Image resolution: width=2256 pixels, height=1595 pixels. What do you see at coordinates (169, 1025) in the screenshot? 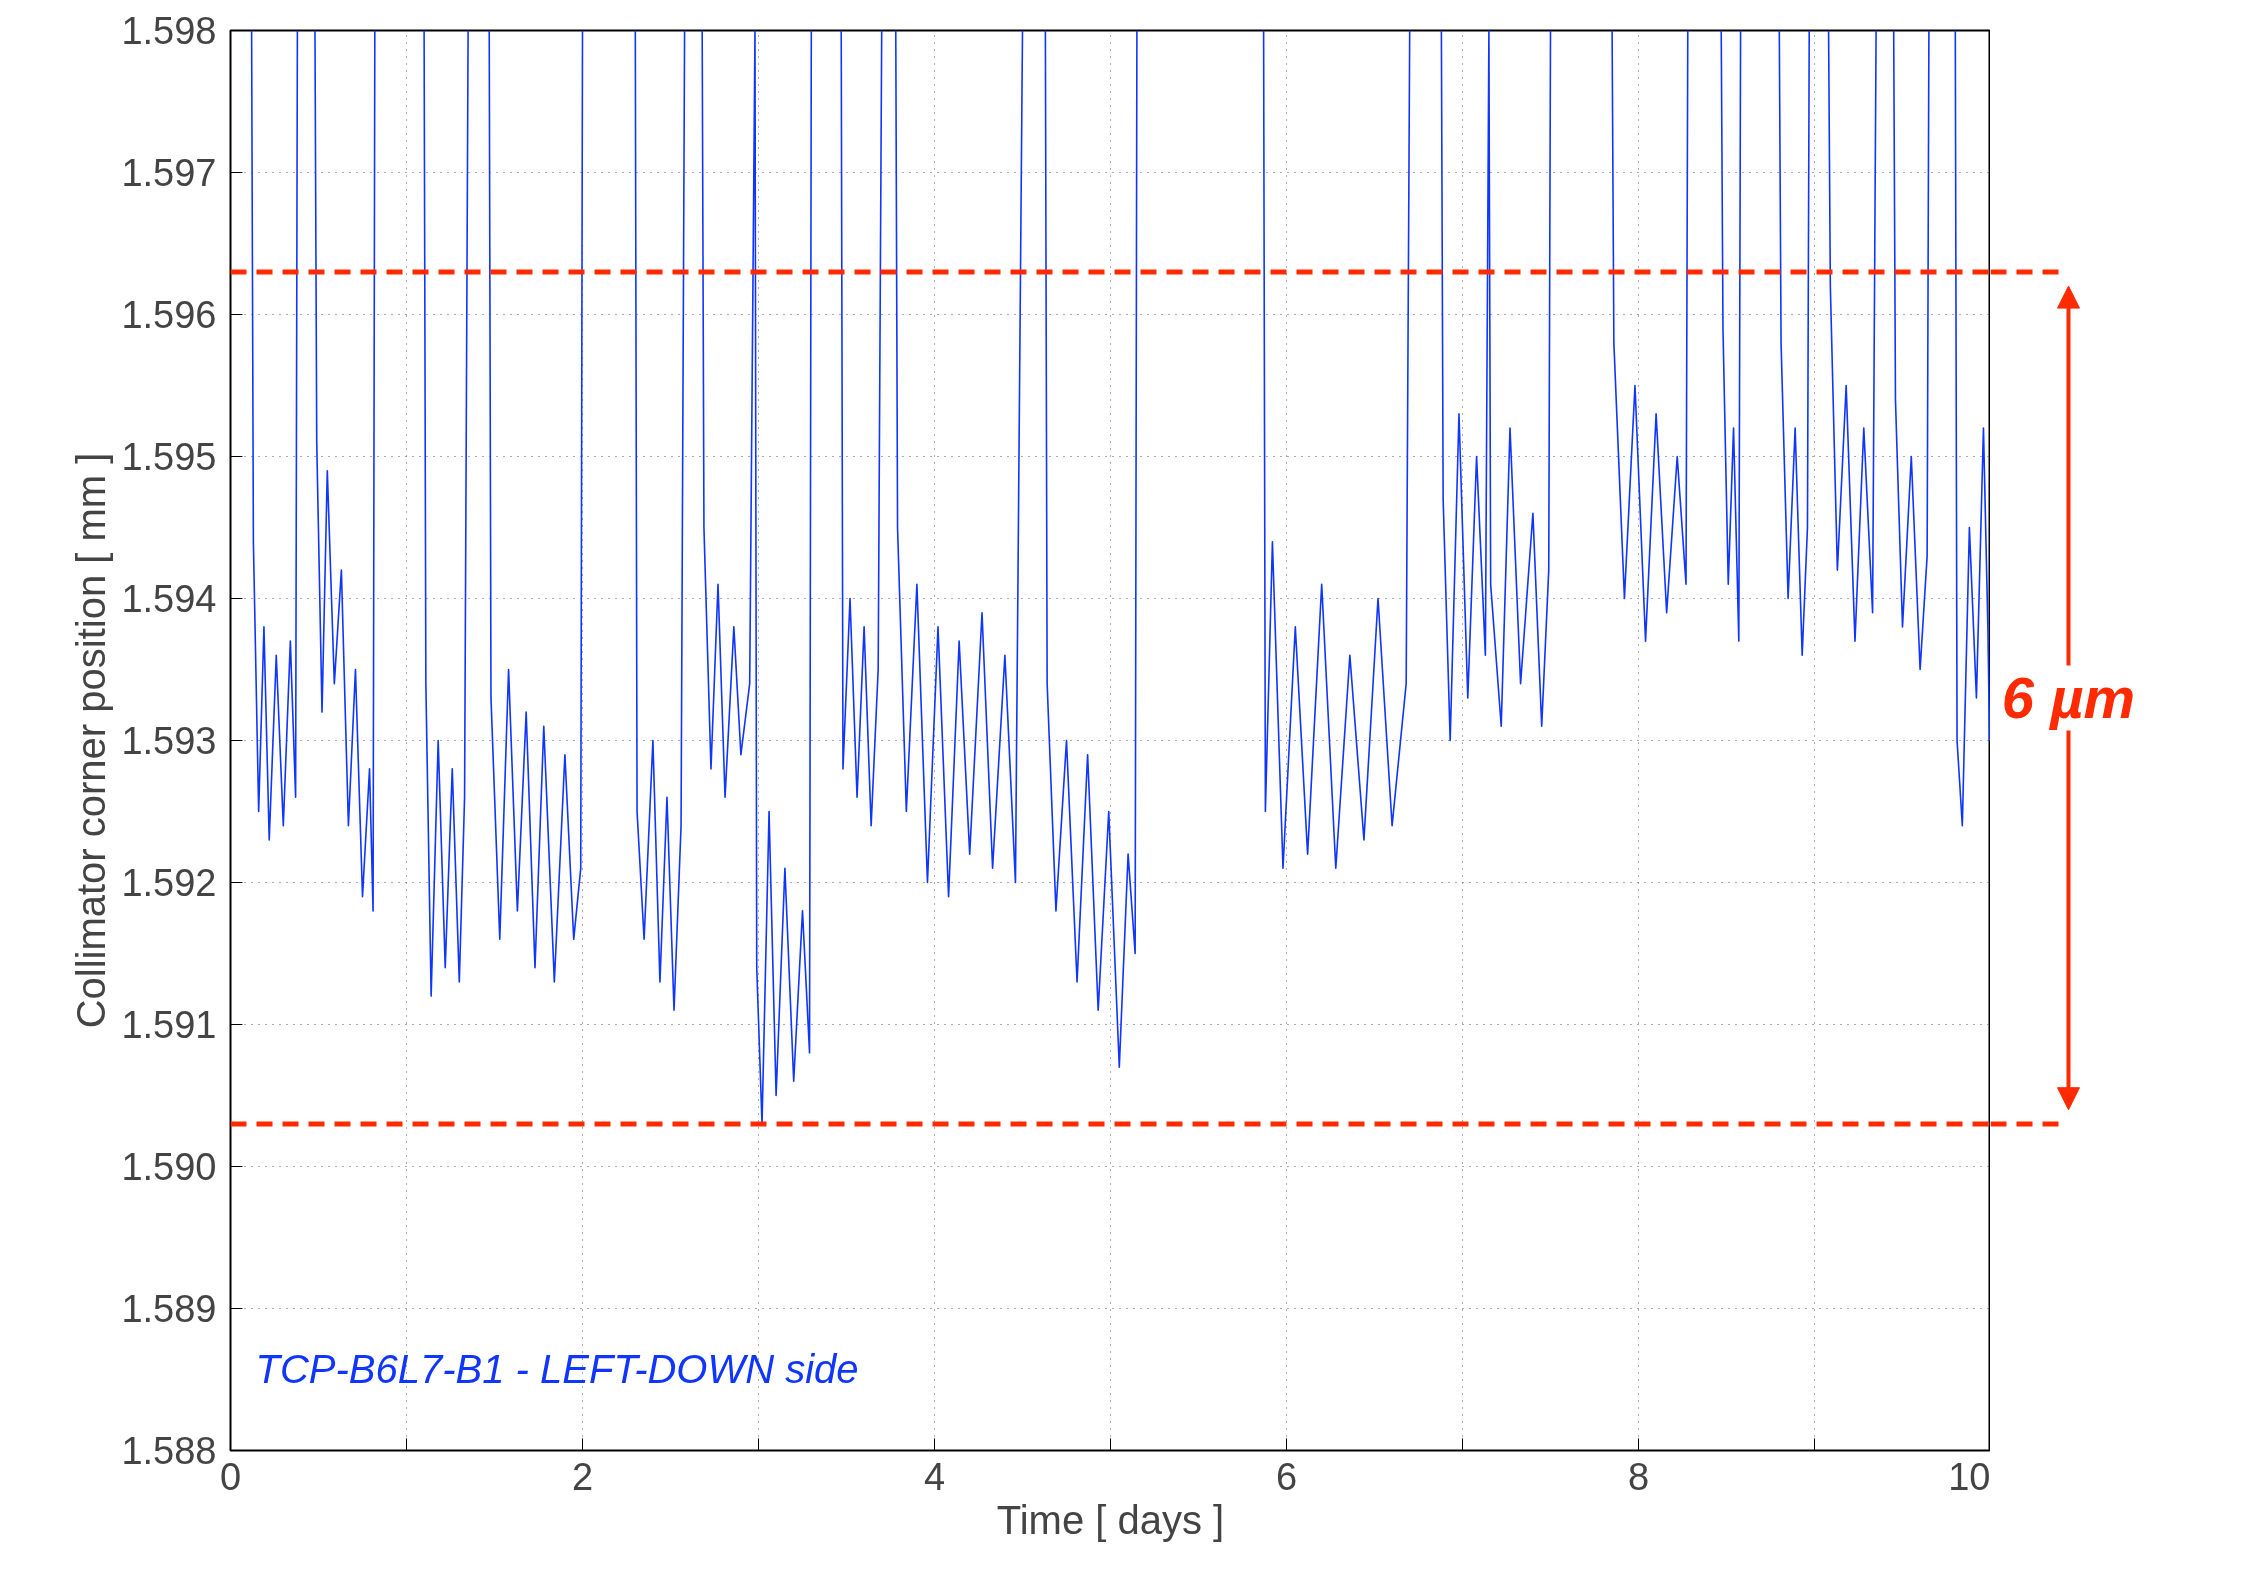
I see `y-tick-label: 1.591` at bounding box center [169, 1025].